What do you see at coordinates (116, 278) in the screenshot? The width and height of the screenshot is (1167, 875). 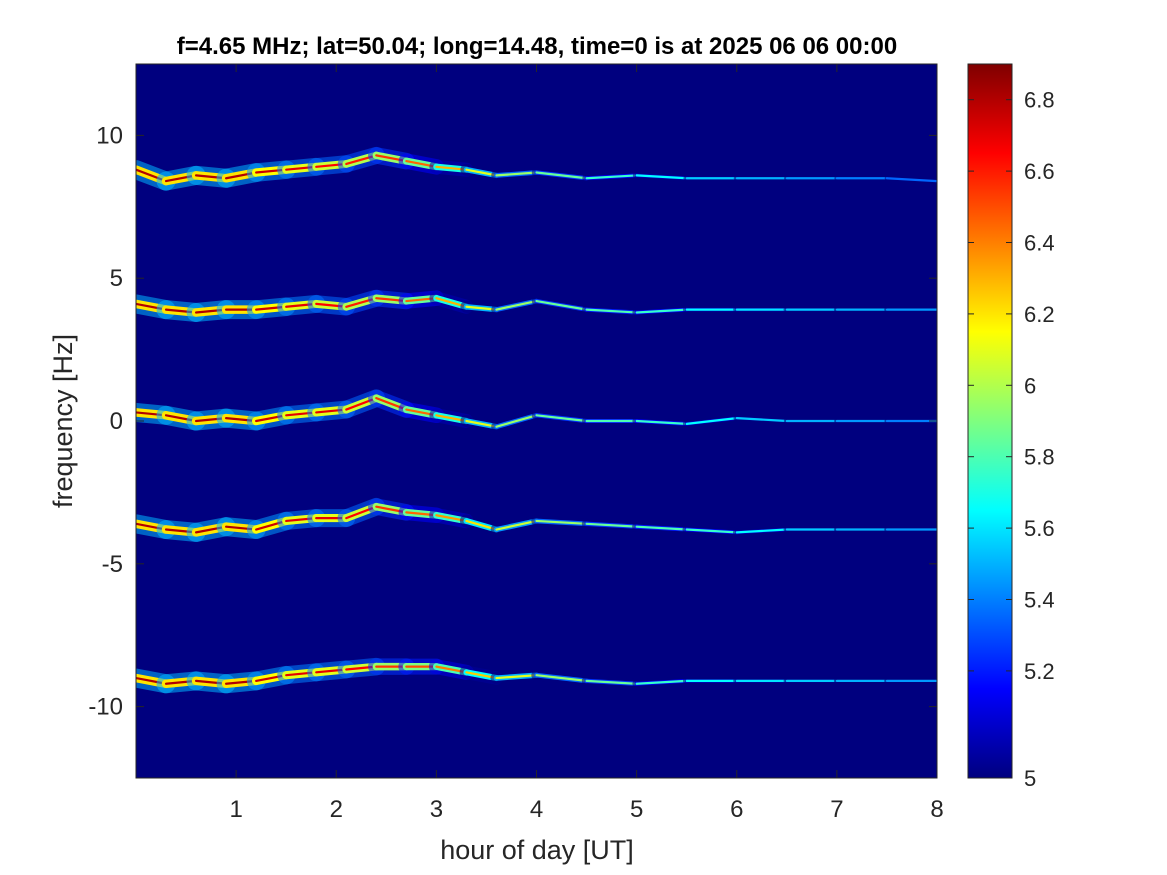 I see `y-tick-label: 5` at bounding box center [116, 278].